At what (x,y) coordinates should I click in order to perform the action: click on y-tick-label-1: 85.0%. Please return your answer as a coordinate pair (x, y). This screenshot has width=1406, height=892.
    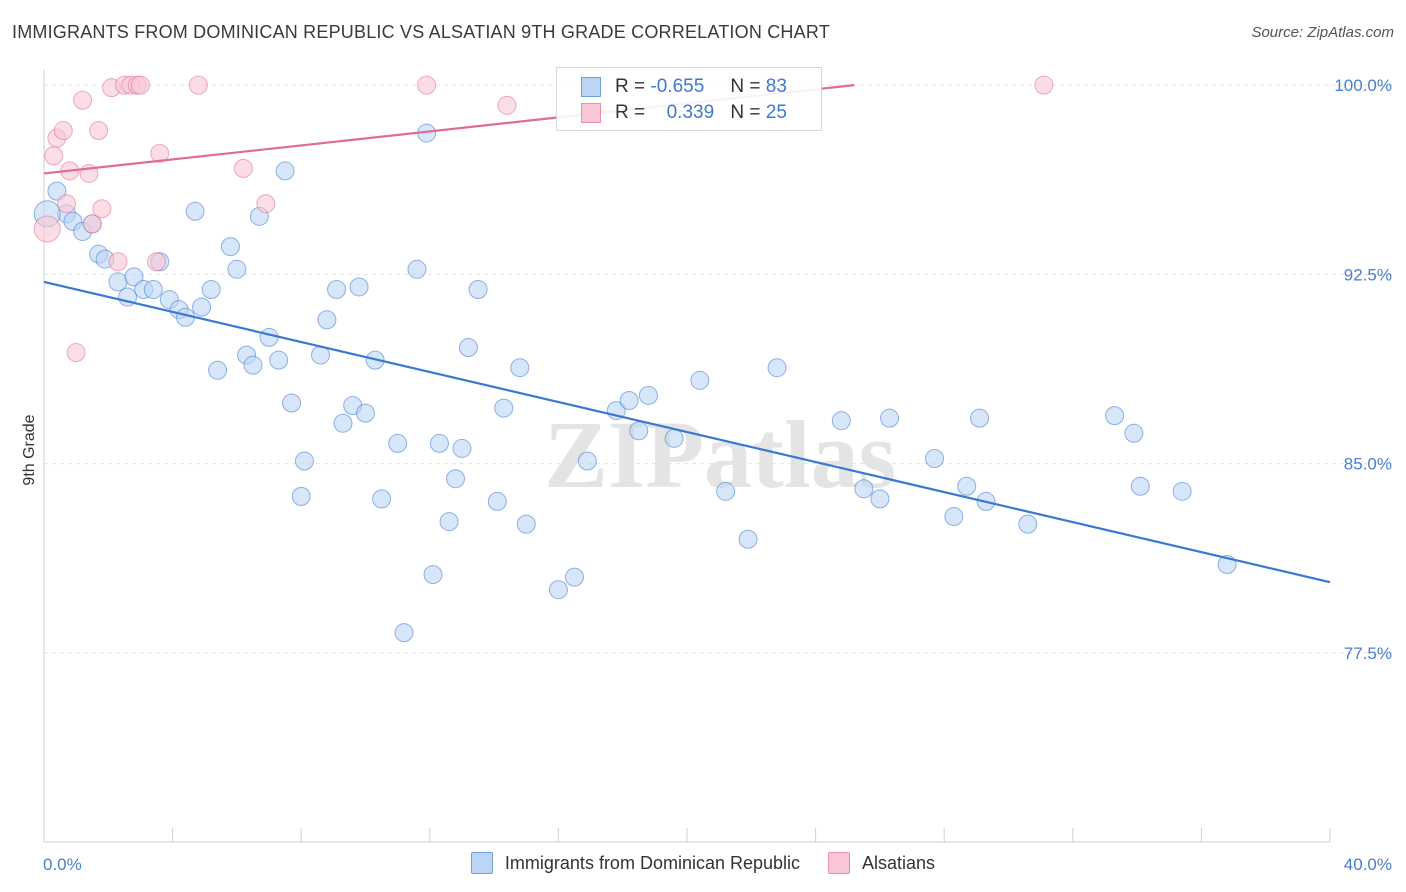
    Looking at the image, I should click on (1368, 464).